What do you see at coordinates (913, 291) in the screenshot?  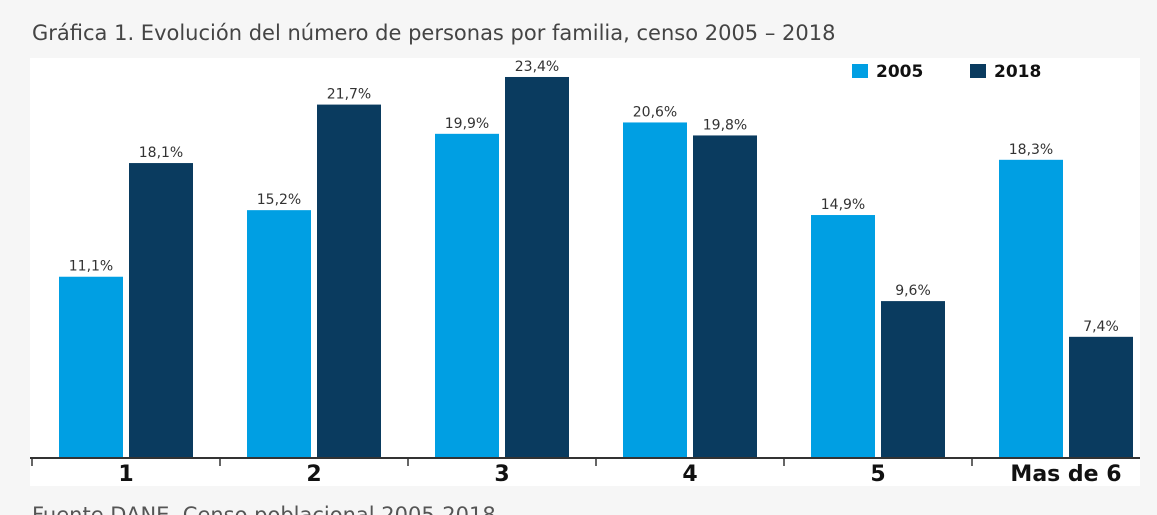 I see `data-label: 9,6%` at bounding box center [913, 291].